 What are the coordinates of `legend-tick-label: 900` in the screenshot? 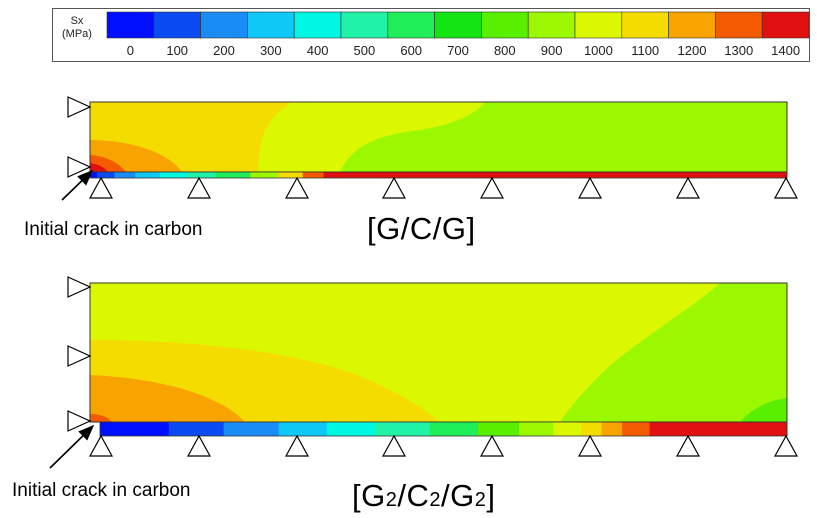 It's located at (552, 50).